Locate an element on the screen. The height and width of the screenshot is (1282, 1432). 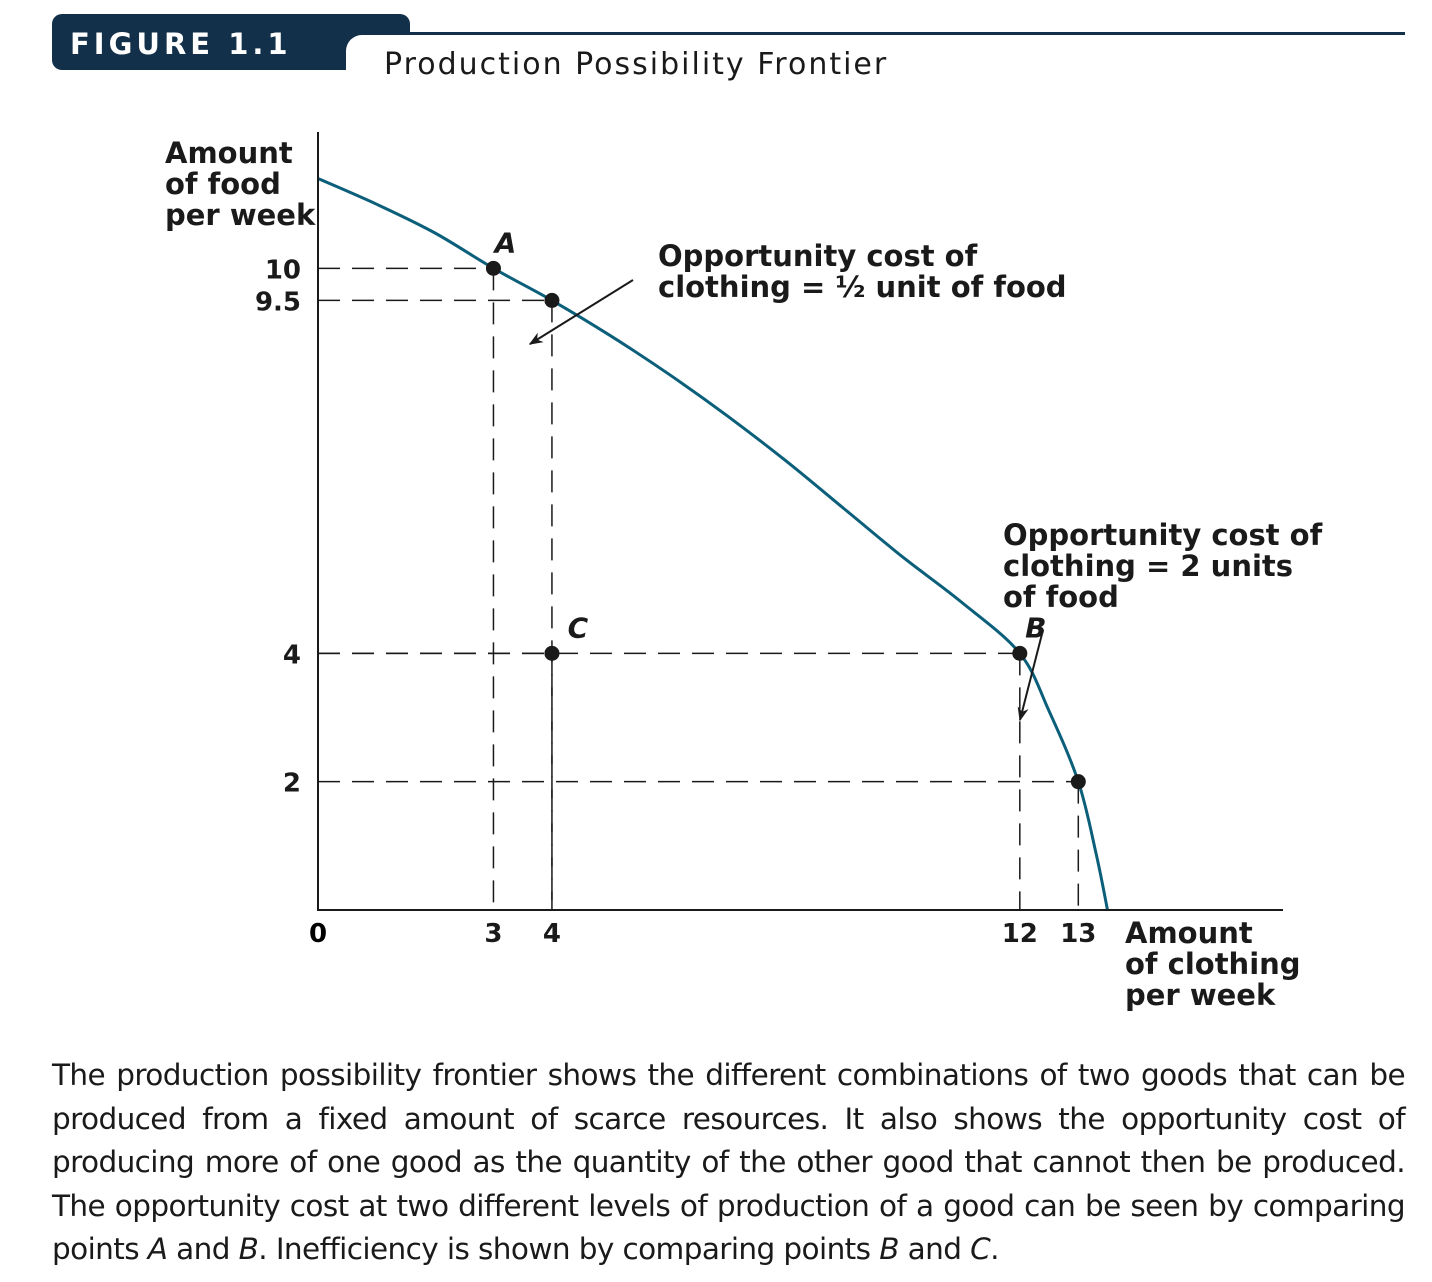
x-tick-label-1: 4 is located at coordinates (552, 934).